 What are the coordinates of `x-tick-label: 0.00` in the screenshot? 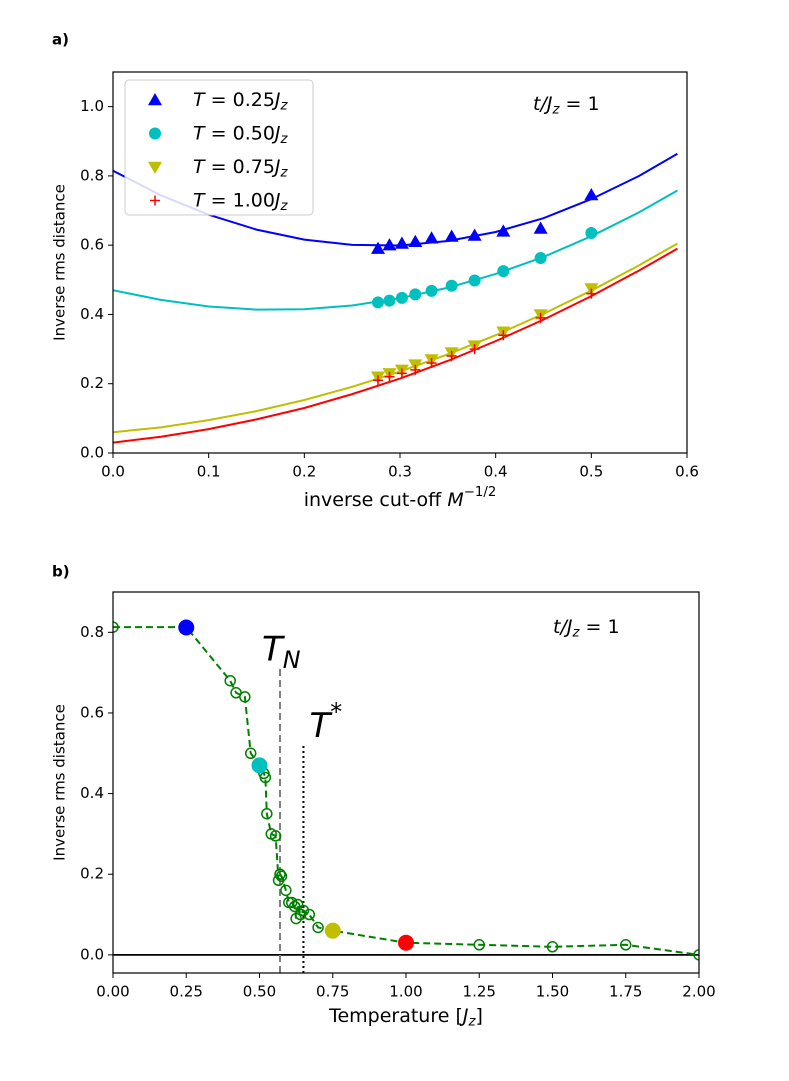 It's located at (112, 992).